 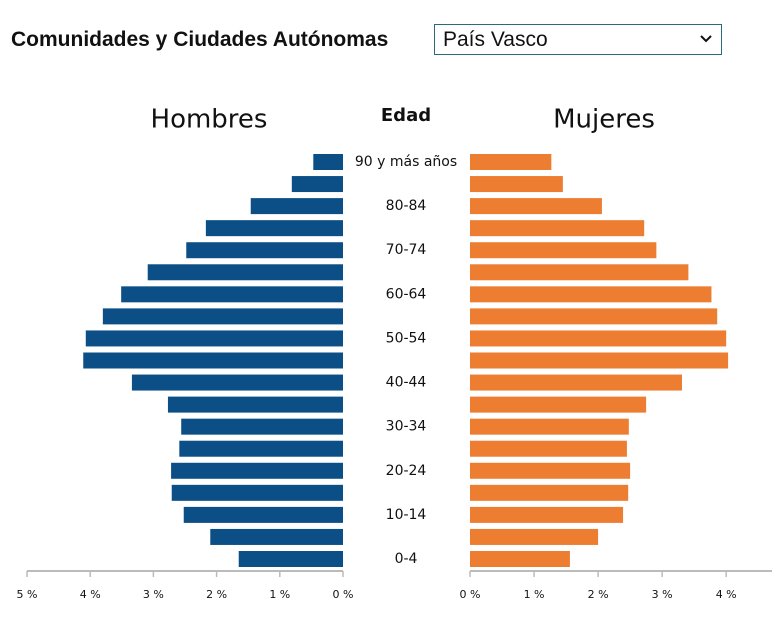 What do you see at coordinates (406, 427) in the screenshot?
I see `category-label: 30-34` at bounding box center [406, 427].